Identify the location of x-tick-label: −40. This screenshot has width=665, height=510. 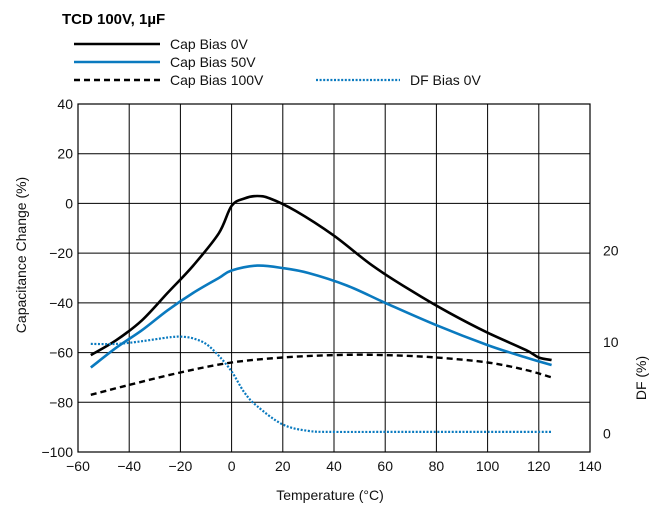
(129, 466).